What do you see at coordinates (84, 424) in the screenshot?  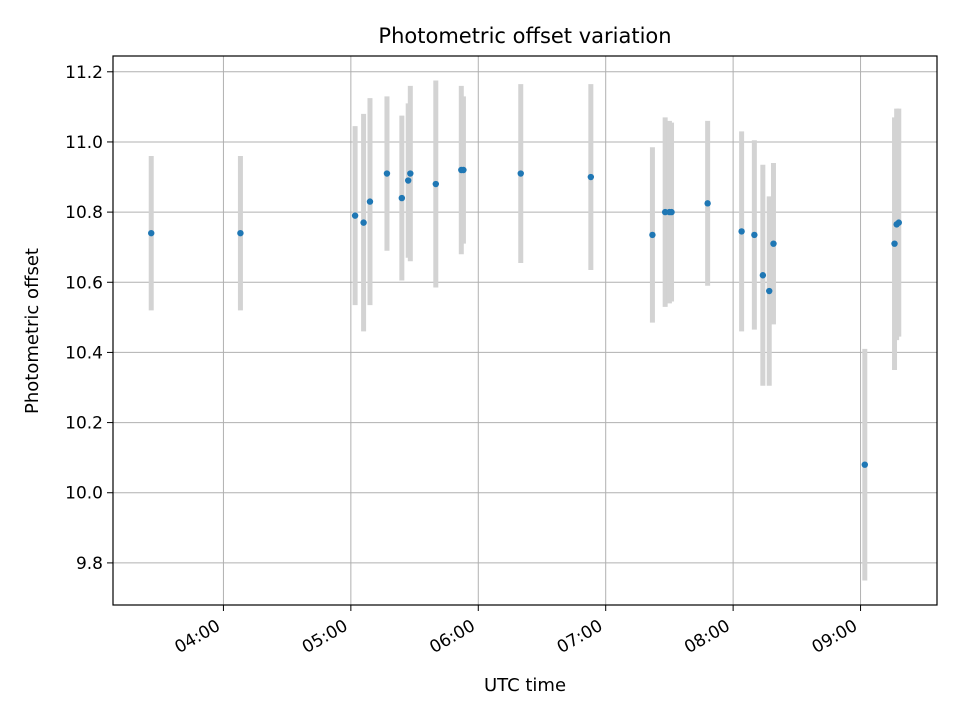 I see `y-tick-label: 10.2` at bounding box center [84, 424].